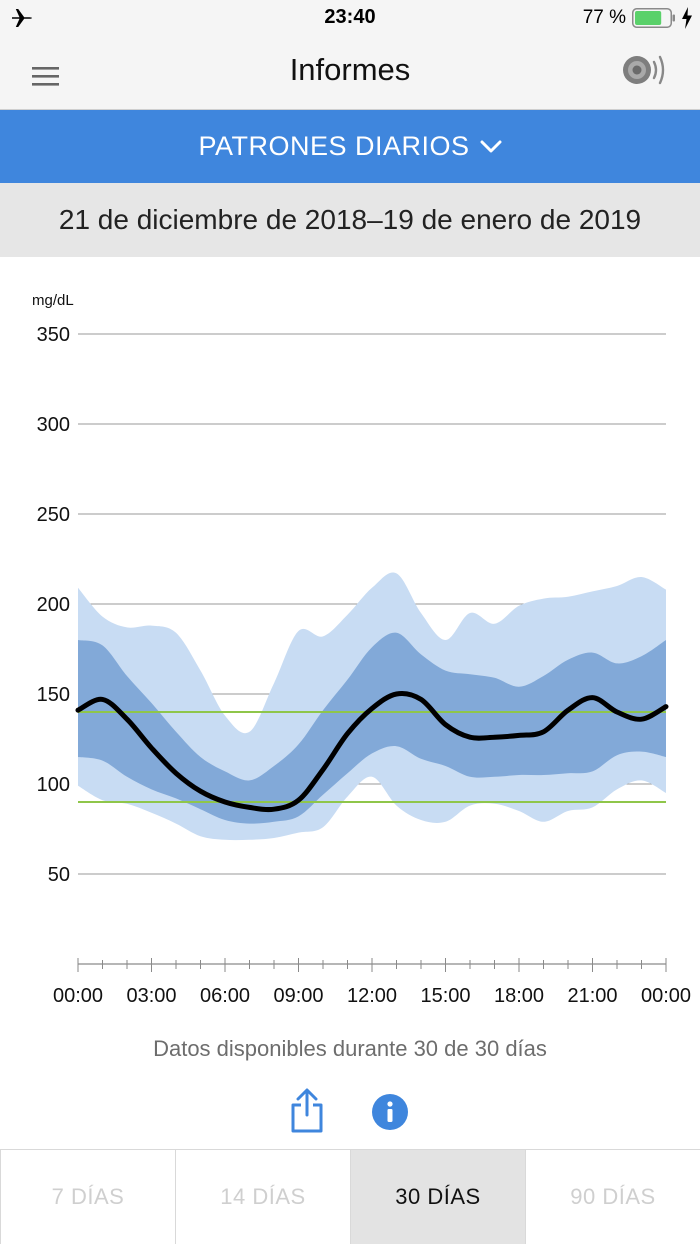 The width and height of the screenshot is (700, 1244). I want to click on y-tick-label: 350, so click(53, 335).